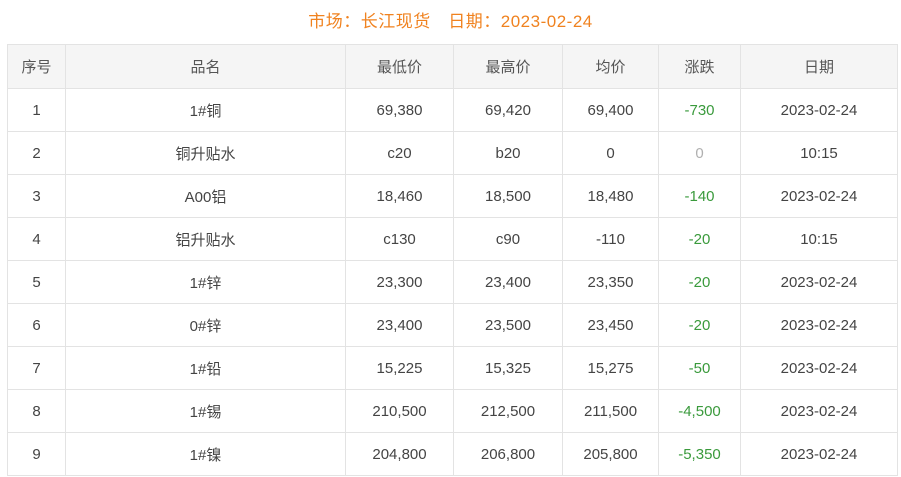  What do you see at coordinates (399, 239) in the screenshot?
I see `cell-low: c130` at bounding box center [399, 239].